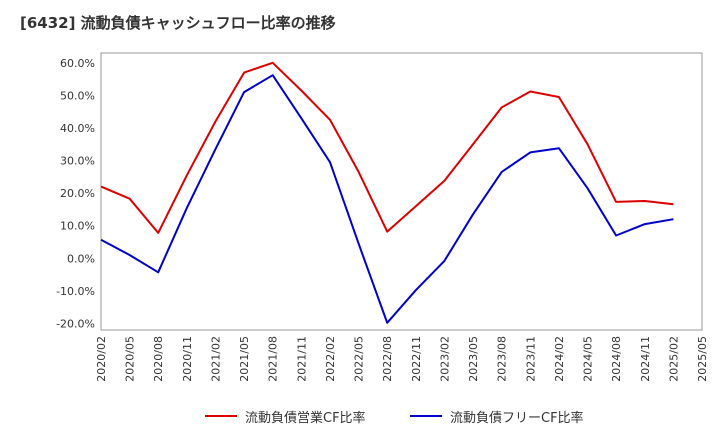 The height and width of the screenshot is (440, 720). Describe the element at coordinates (616, 359) in the screenshot. I see `x-tick-label: 2024/08` at that location.